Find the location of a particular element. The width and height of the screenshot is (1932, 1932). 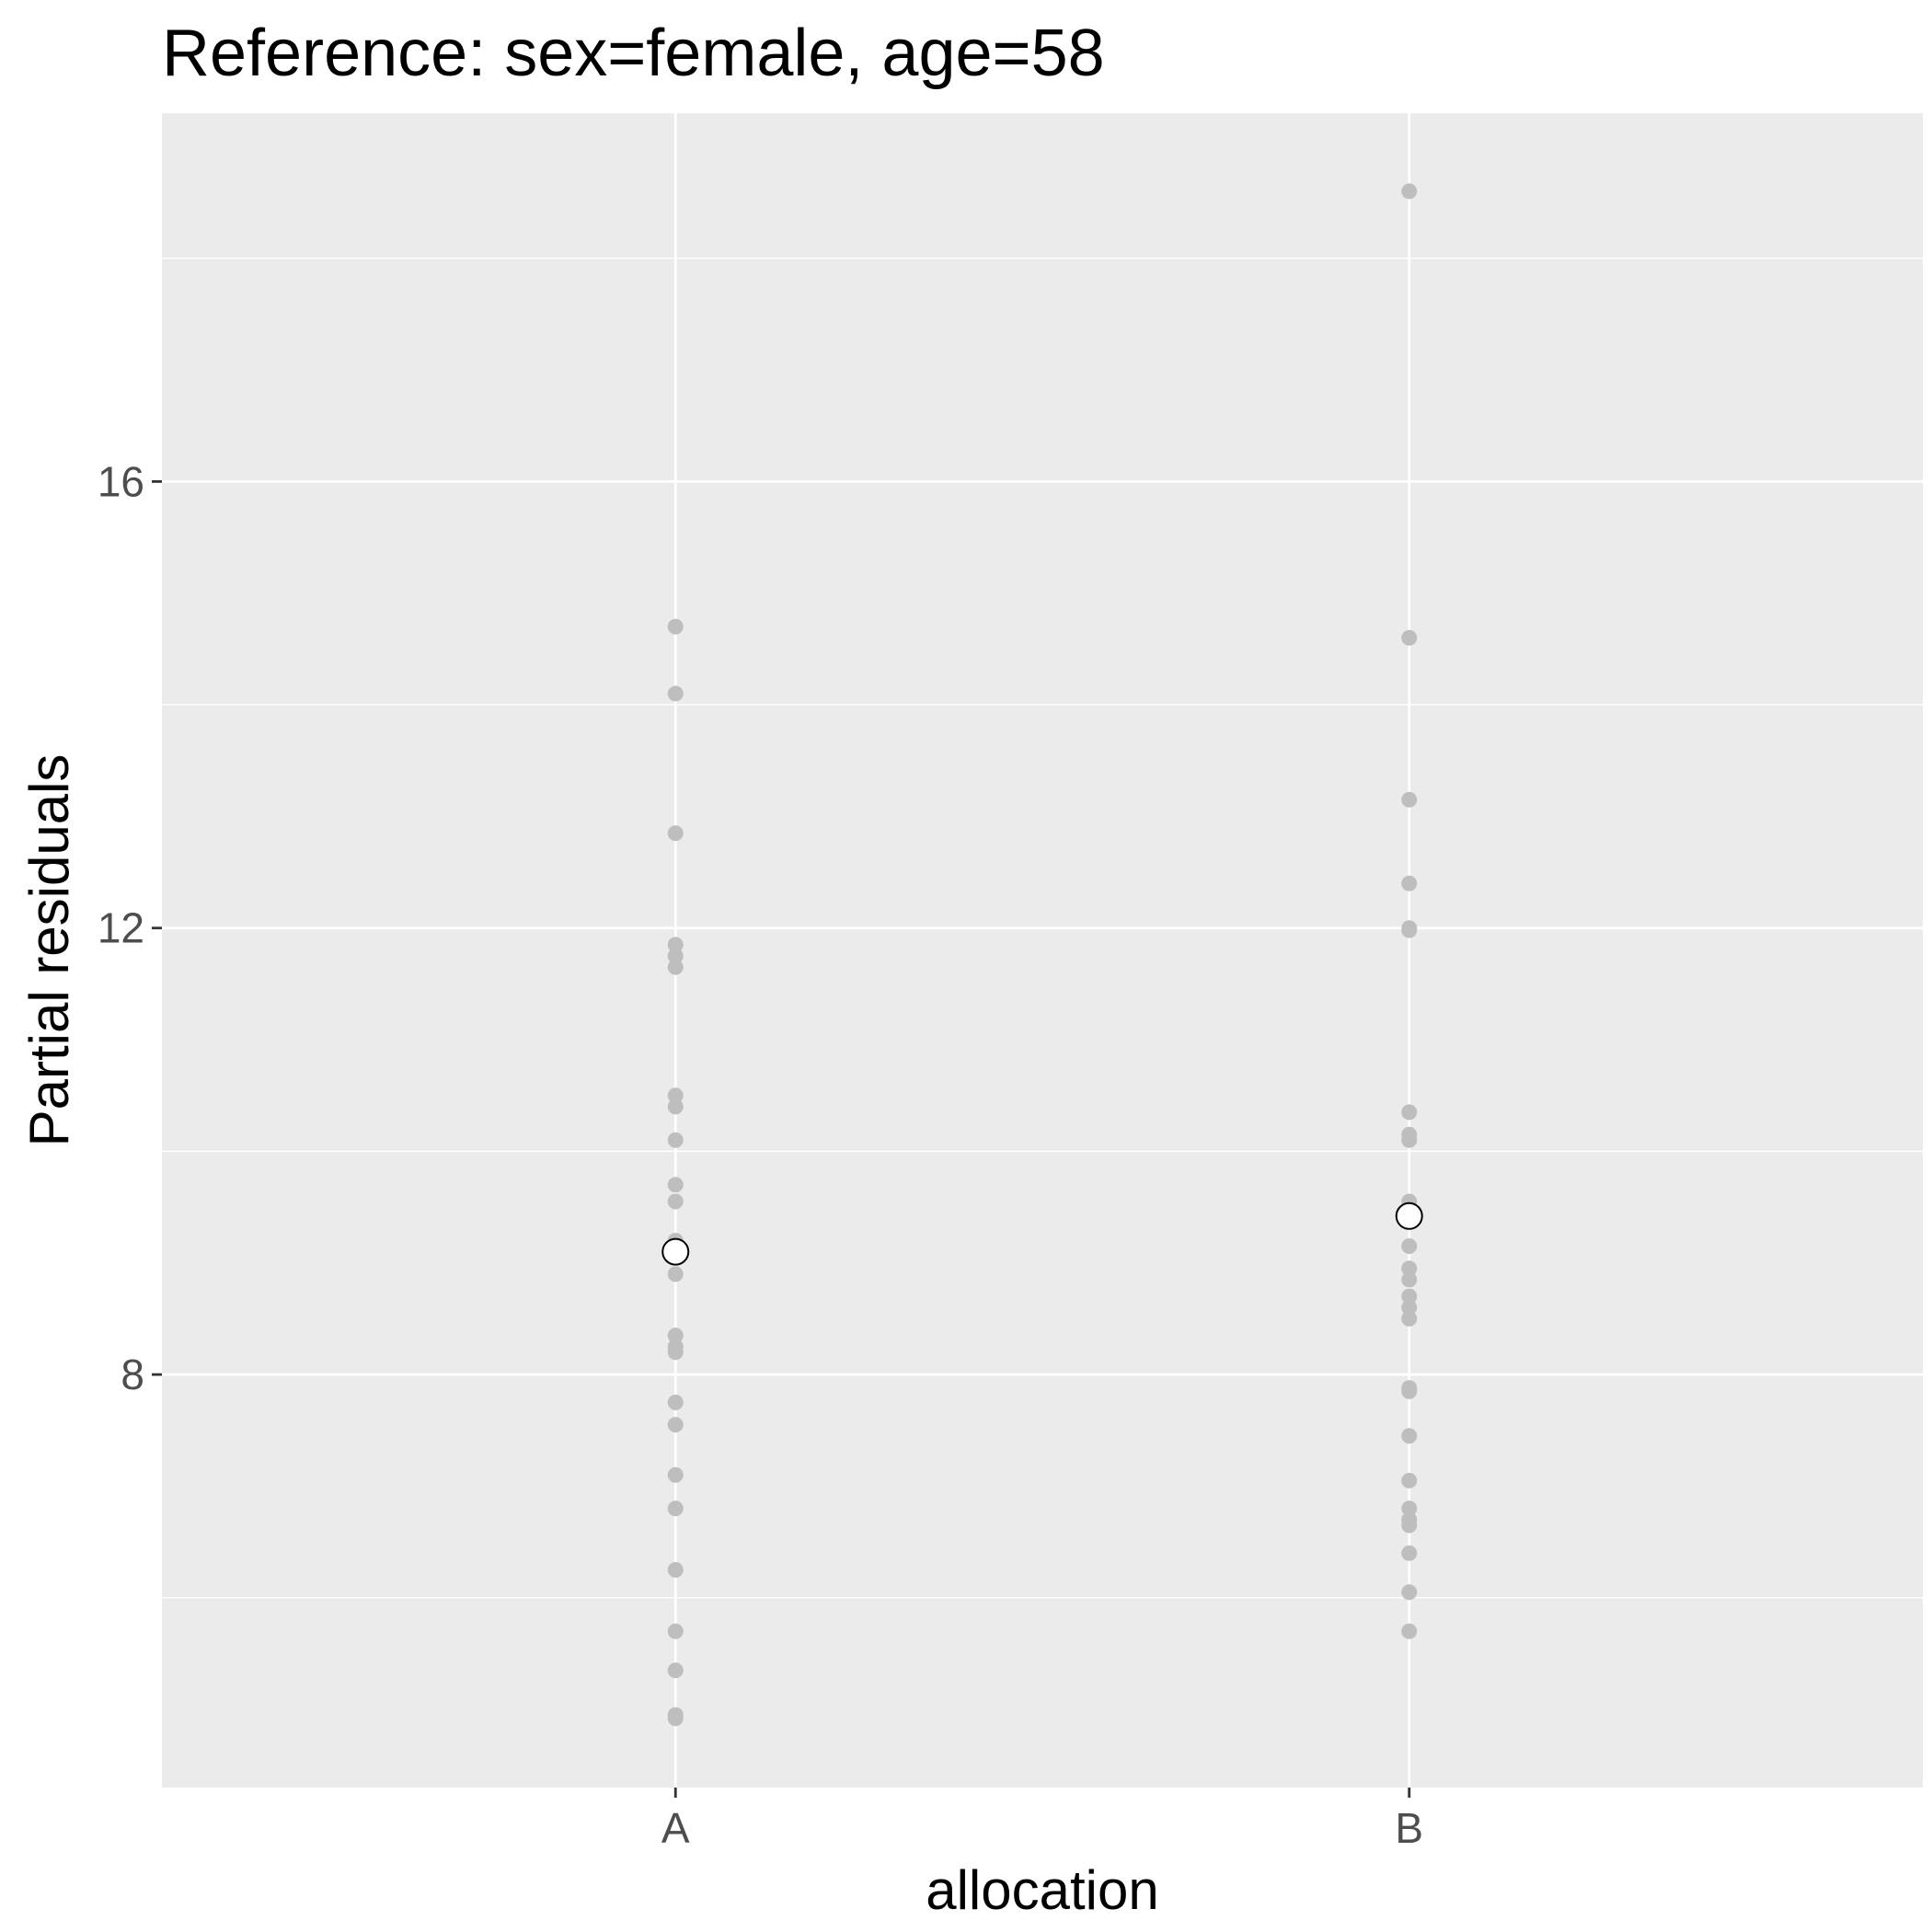

x-axis-title: allocation is located at coordinates (1042, 1890).